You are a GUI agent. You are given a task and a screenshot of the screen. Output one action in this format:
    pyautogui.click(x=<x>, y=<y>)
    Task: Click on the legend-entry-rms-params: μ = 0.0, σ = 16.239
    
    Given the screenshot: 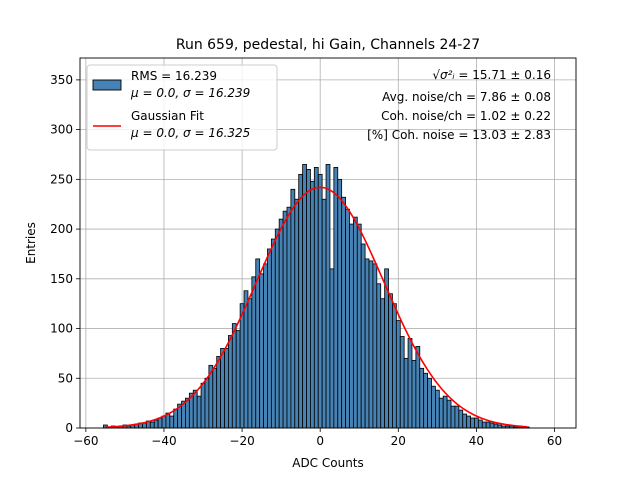 What is the action you would take?
    pyautogui.click(x=190, y=93)
    